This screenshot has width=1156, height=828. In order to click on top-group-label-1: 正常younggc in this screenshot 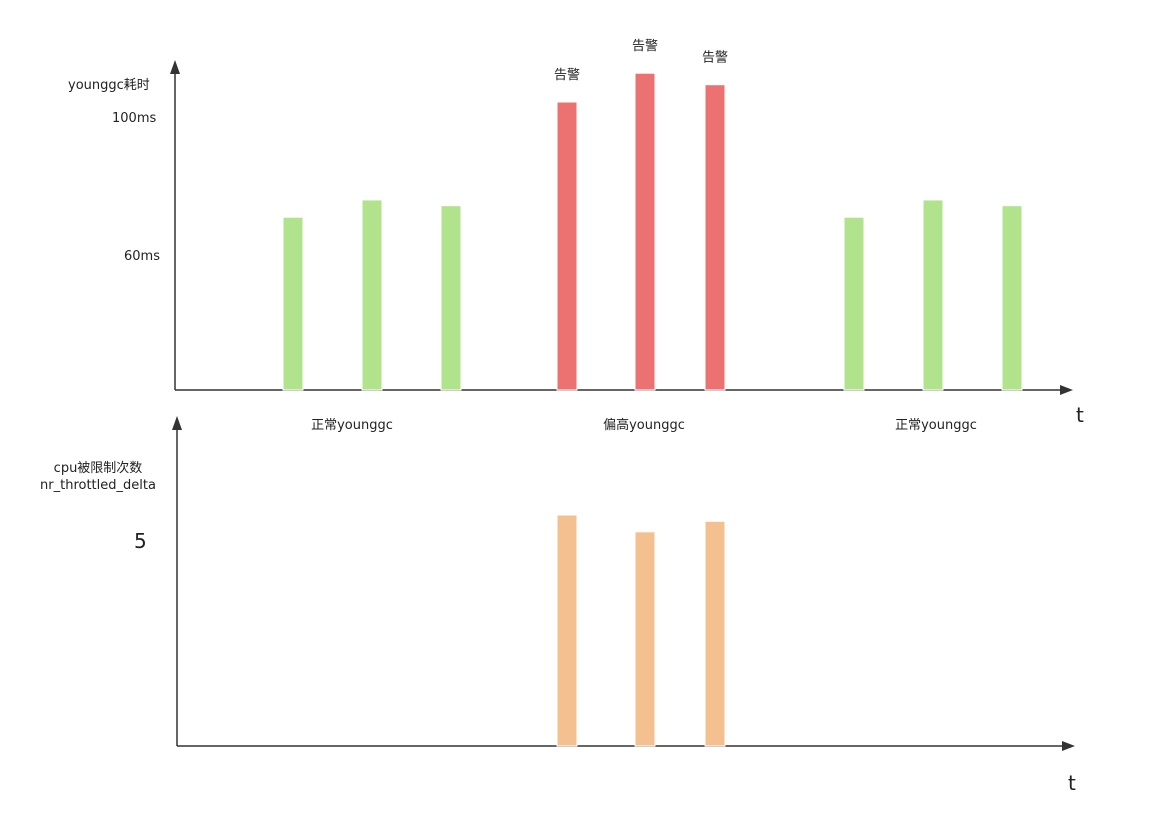, I will do `click(352, 425)`.